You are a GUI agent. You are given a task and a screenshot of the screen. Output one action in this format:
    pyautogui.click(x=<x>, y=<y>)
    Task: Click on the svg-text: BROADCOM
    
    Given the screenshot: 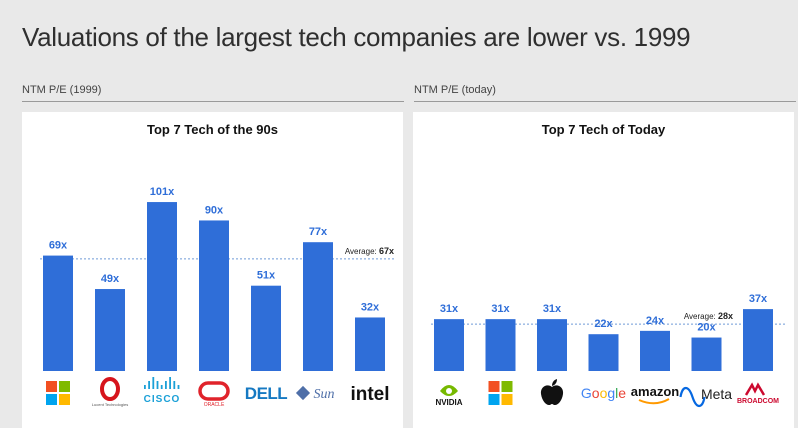 What is the action you would take?
    pyautogui.click(x=758, y=401)
    